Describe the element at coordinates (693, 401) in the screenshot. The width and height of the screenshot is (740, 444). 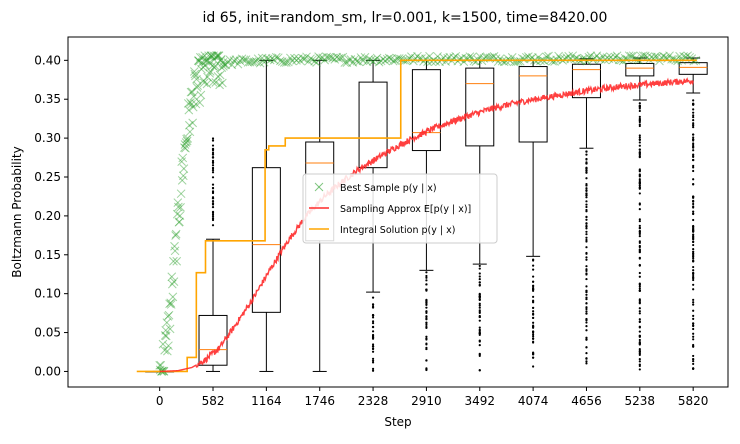
I see `x-tick-label: 5820` at that location.